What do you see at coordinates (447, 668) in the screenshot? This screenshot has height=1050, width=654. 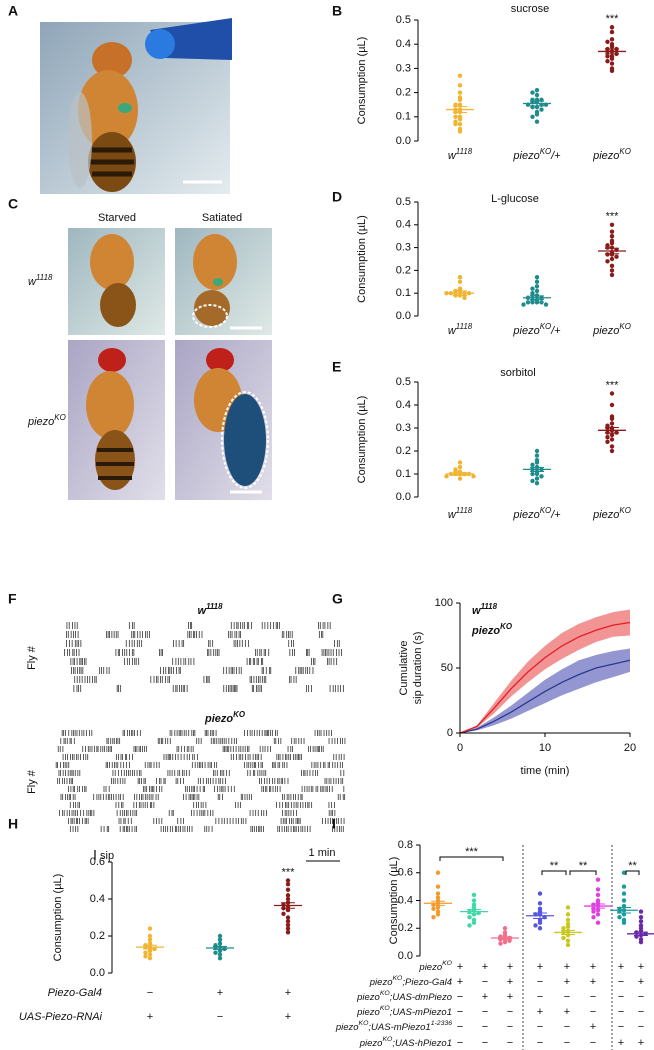 I see `y-tick-label: 50` at bounding box center [447, 668].